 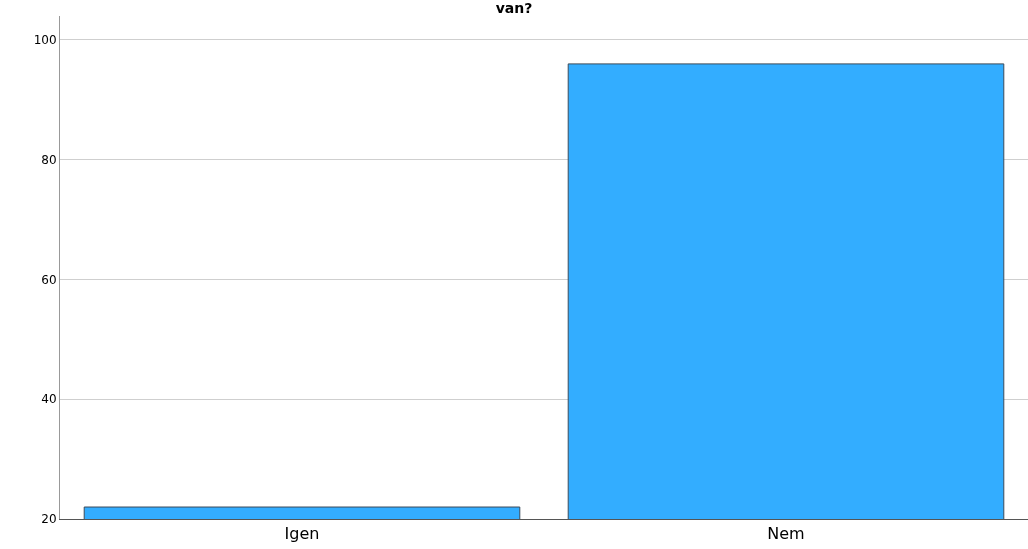 I want to click on x-tick-label: Nem, so click(x=786, y=534).